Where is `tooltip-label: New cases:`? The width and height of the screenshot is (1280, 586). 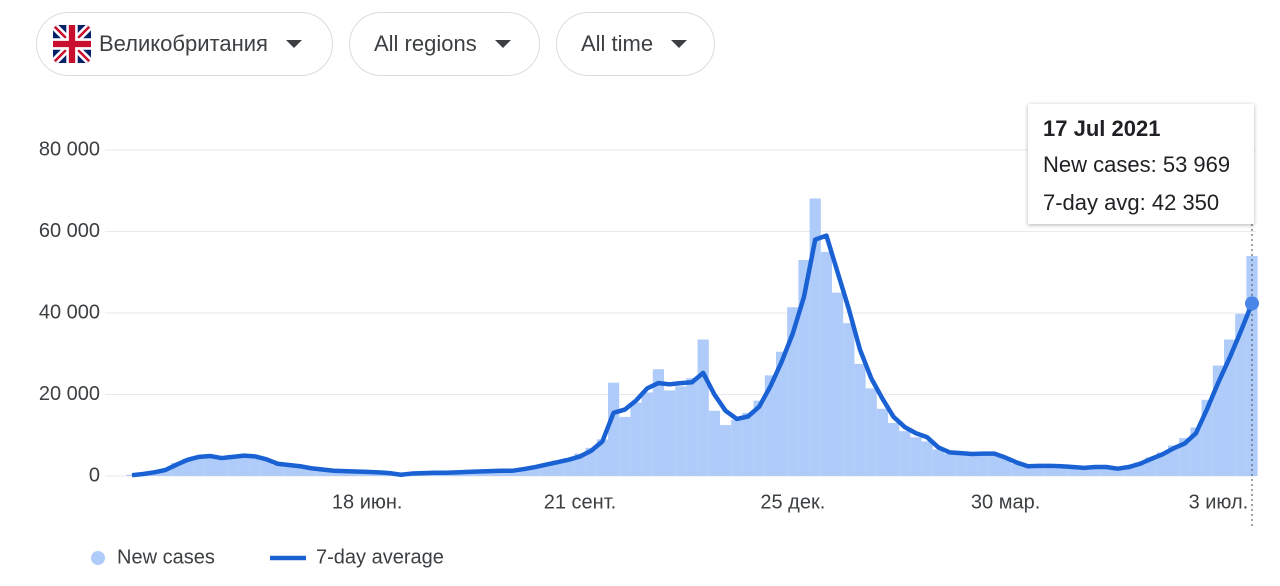
tooltip-label: New cases: is located at coordinates (1100, 164).